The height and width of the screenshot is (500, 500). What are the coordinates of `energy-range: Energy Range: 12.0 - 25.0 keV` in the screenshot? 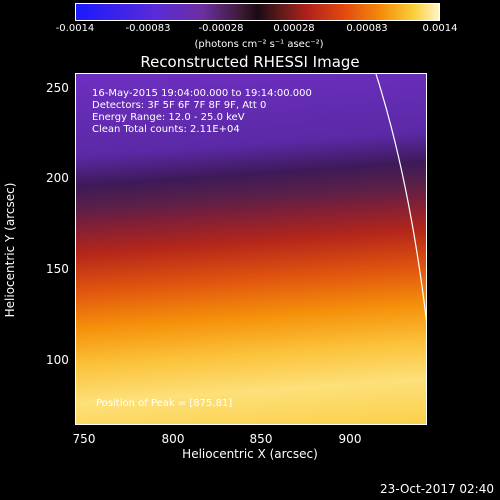 It's located at (168, 117).